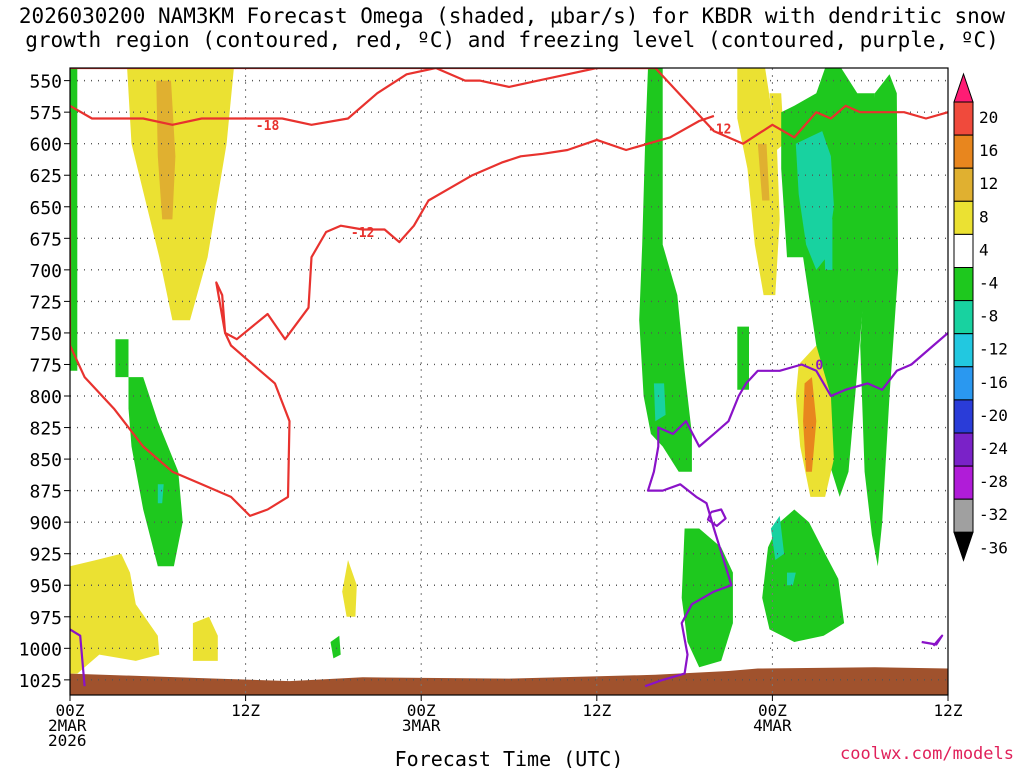 The image size is (1024, 768). I want to click on y-tick-label: 650, so click(45, 208).